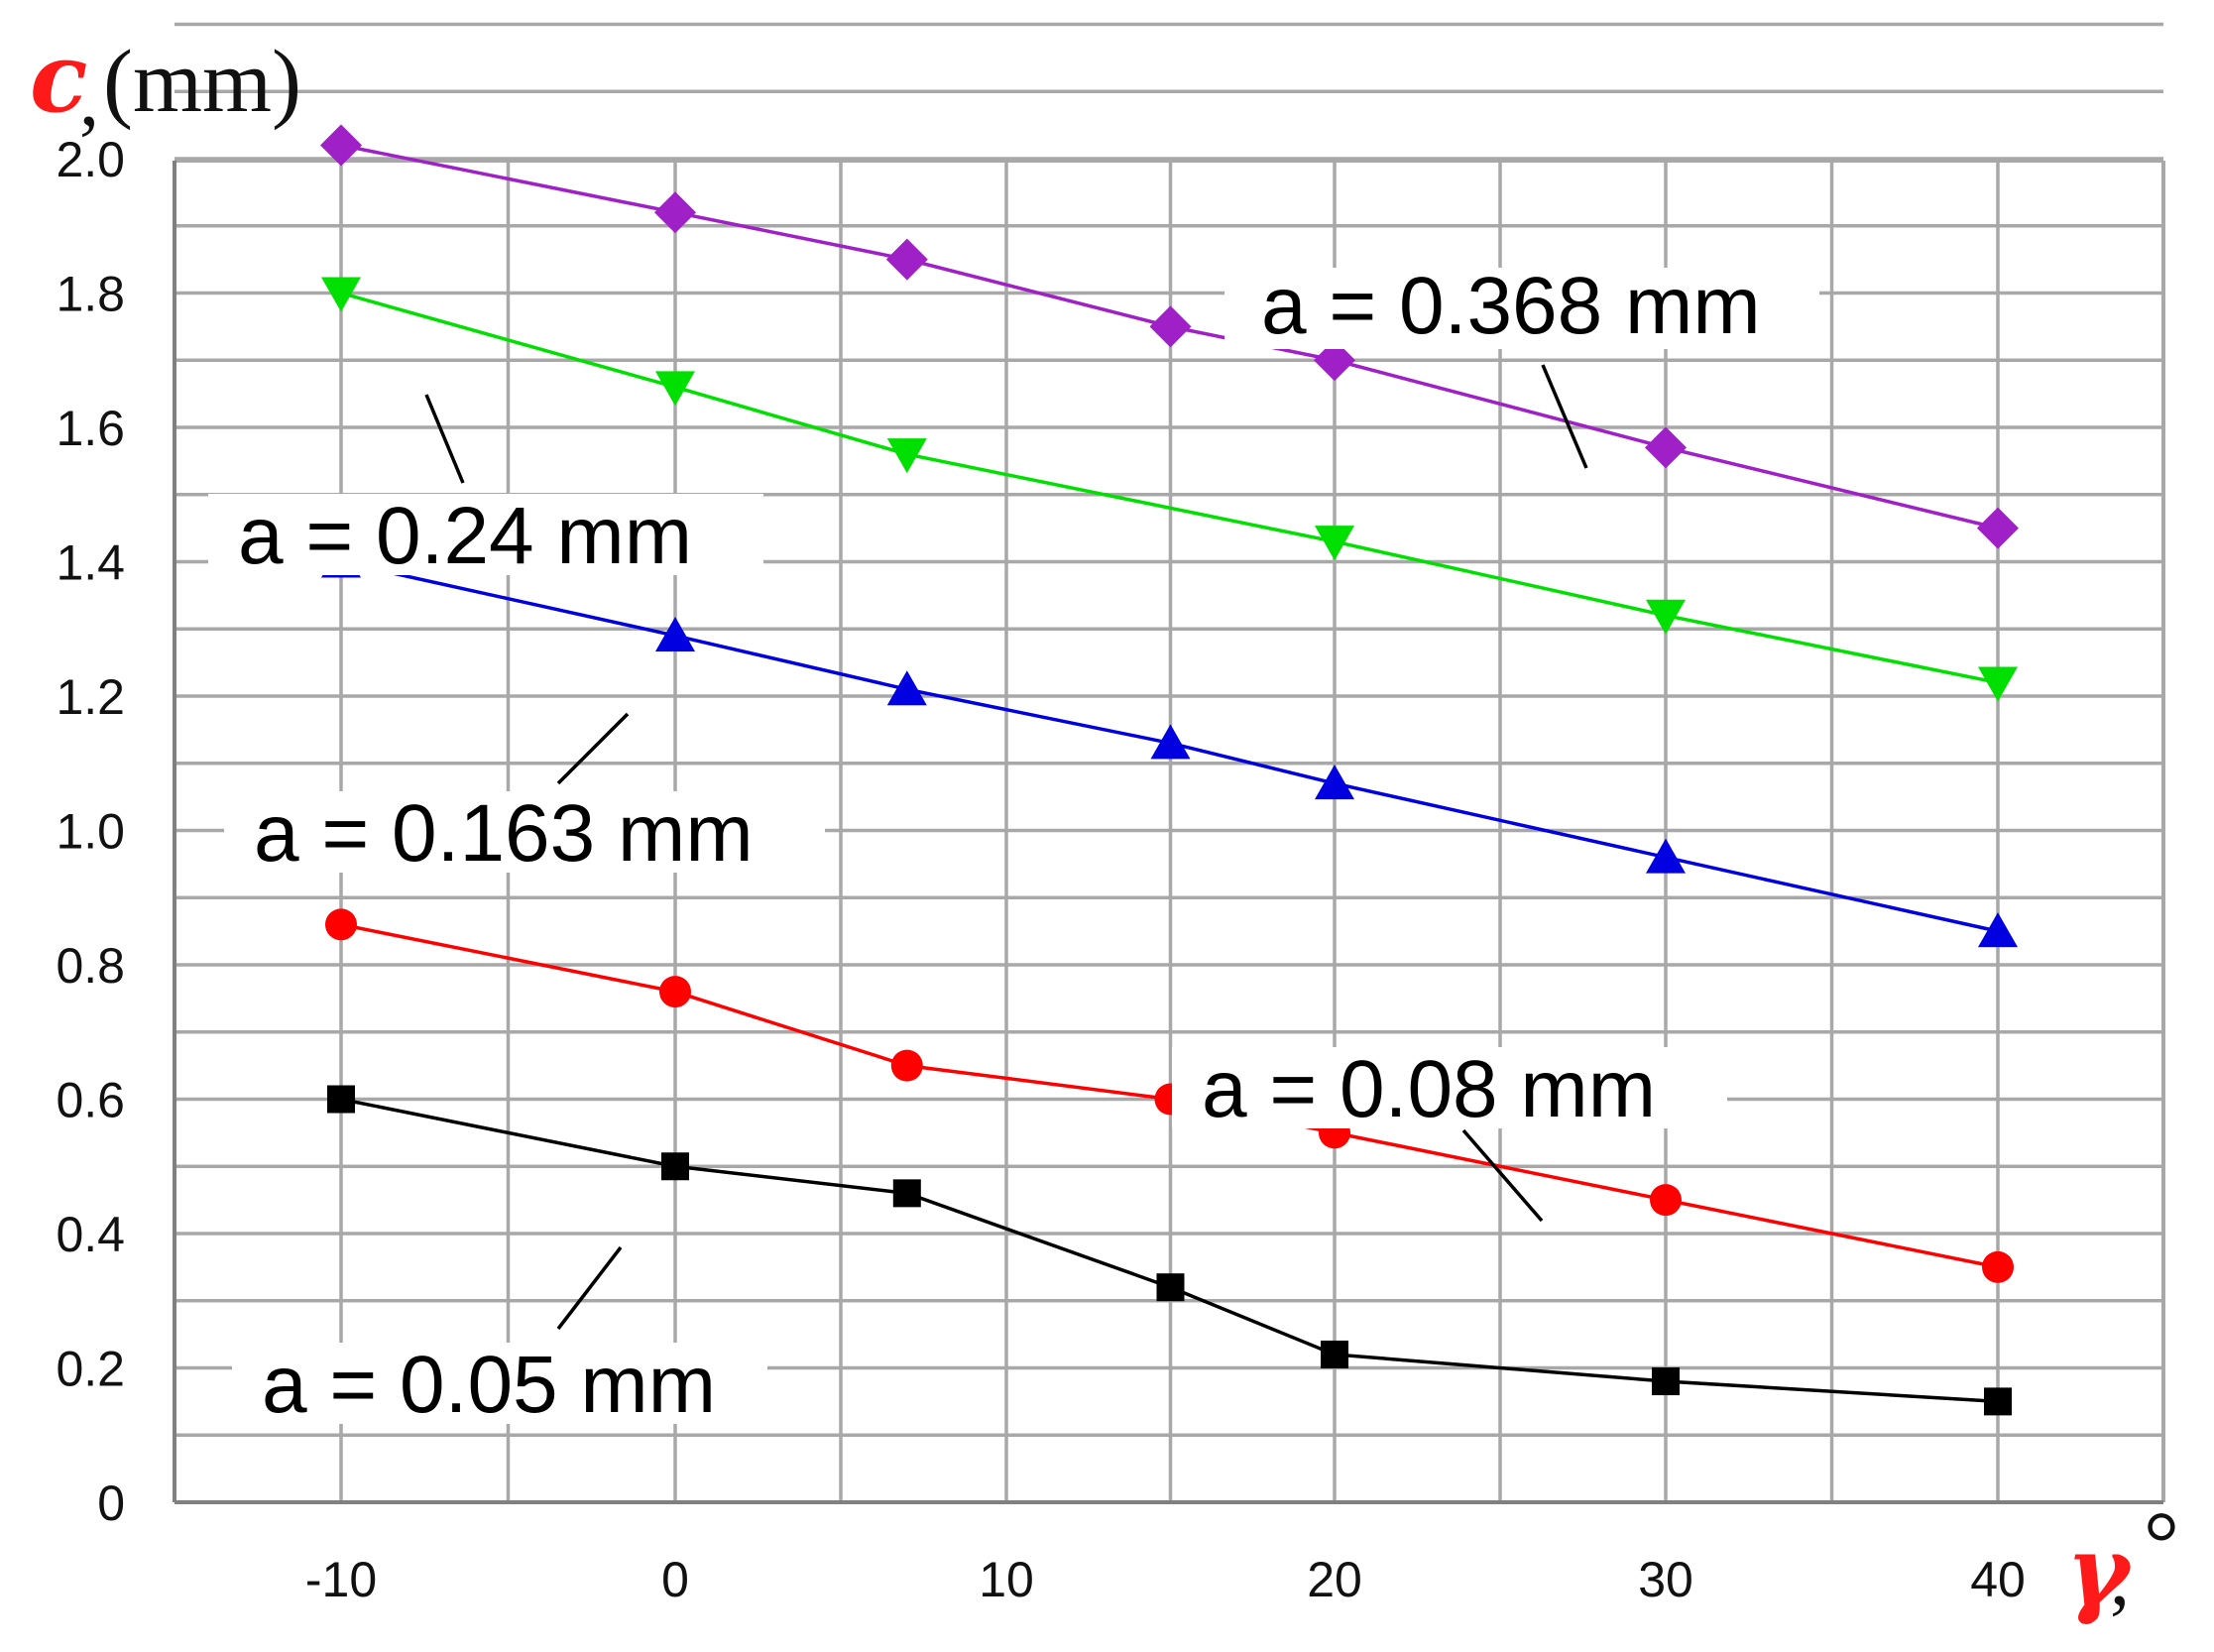 The image size is (2214, 1652). What do you see at coordinates (675, 1579) in the screenshot?
I see `x-tick-label: 0` at bounding box center [675, 1579].